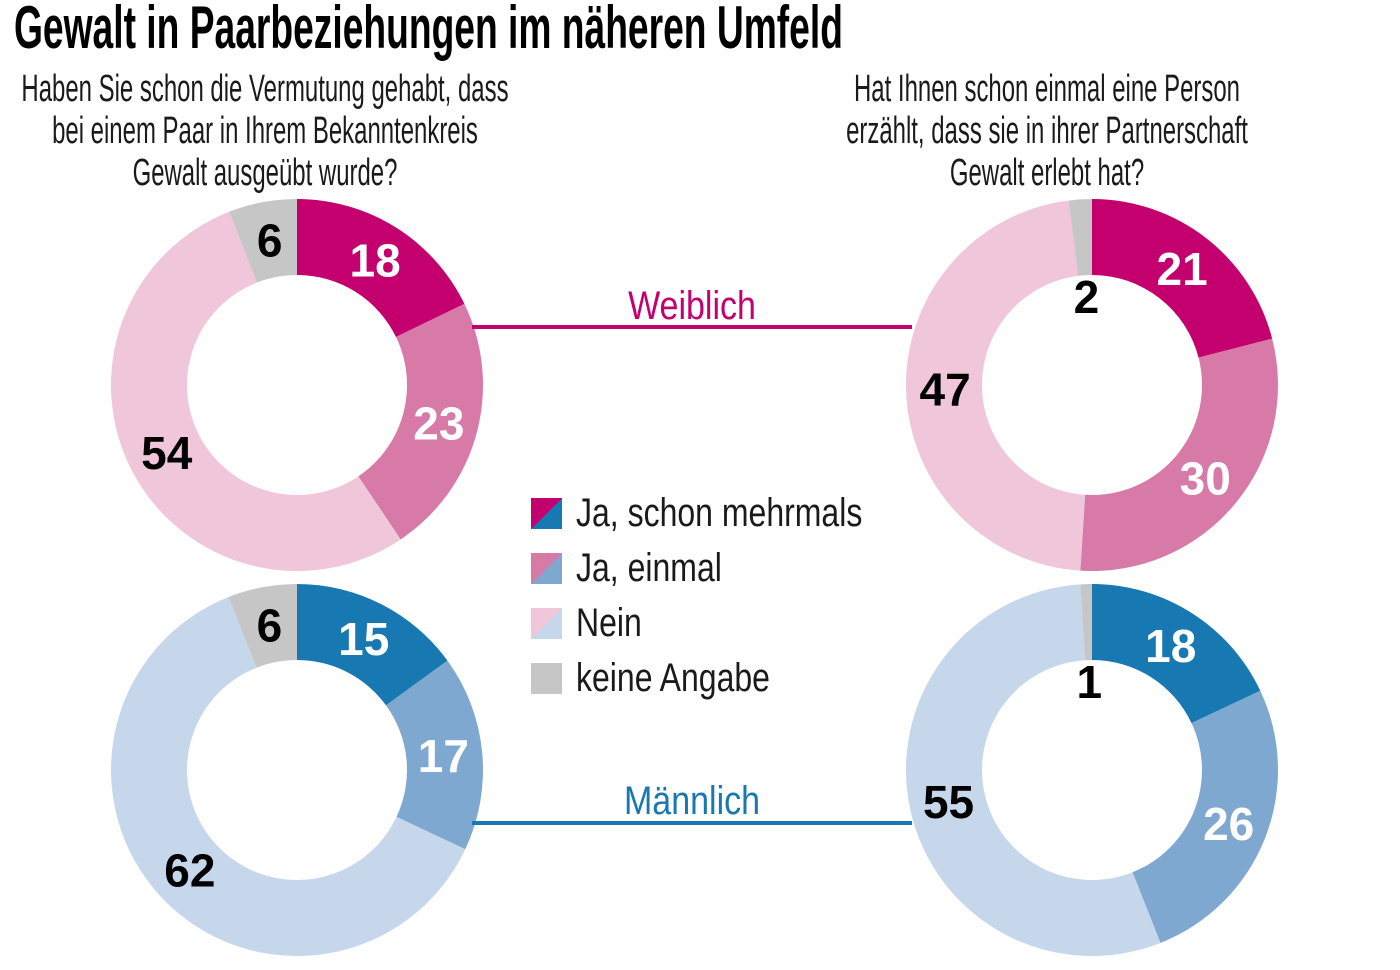 The image size is (1400, 970). Describe the element at coordinates (692, 327) in the screenshot. I see `weiblich-connector-line` at that location.